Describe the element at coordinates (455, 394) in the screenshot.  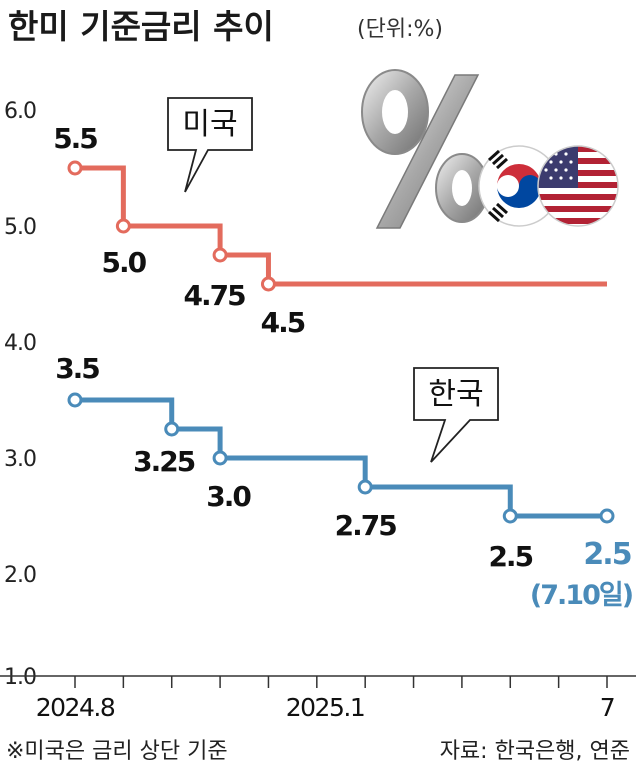
I see `kr-series-name: 한국` at that location.